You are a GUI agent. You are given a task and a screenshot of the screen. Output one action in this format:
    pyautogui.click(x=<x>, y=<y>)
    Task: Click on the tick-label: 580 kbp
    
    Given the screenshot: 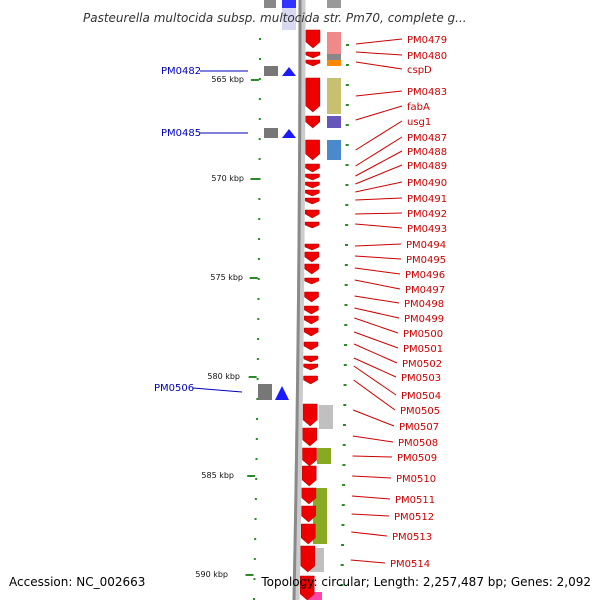 What is the action you would take?
    pyautogui.click(x=223, y=376)
    